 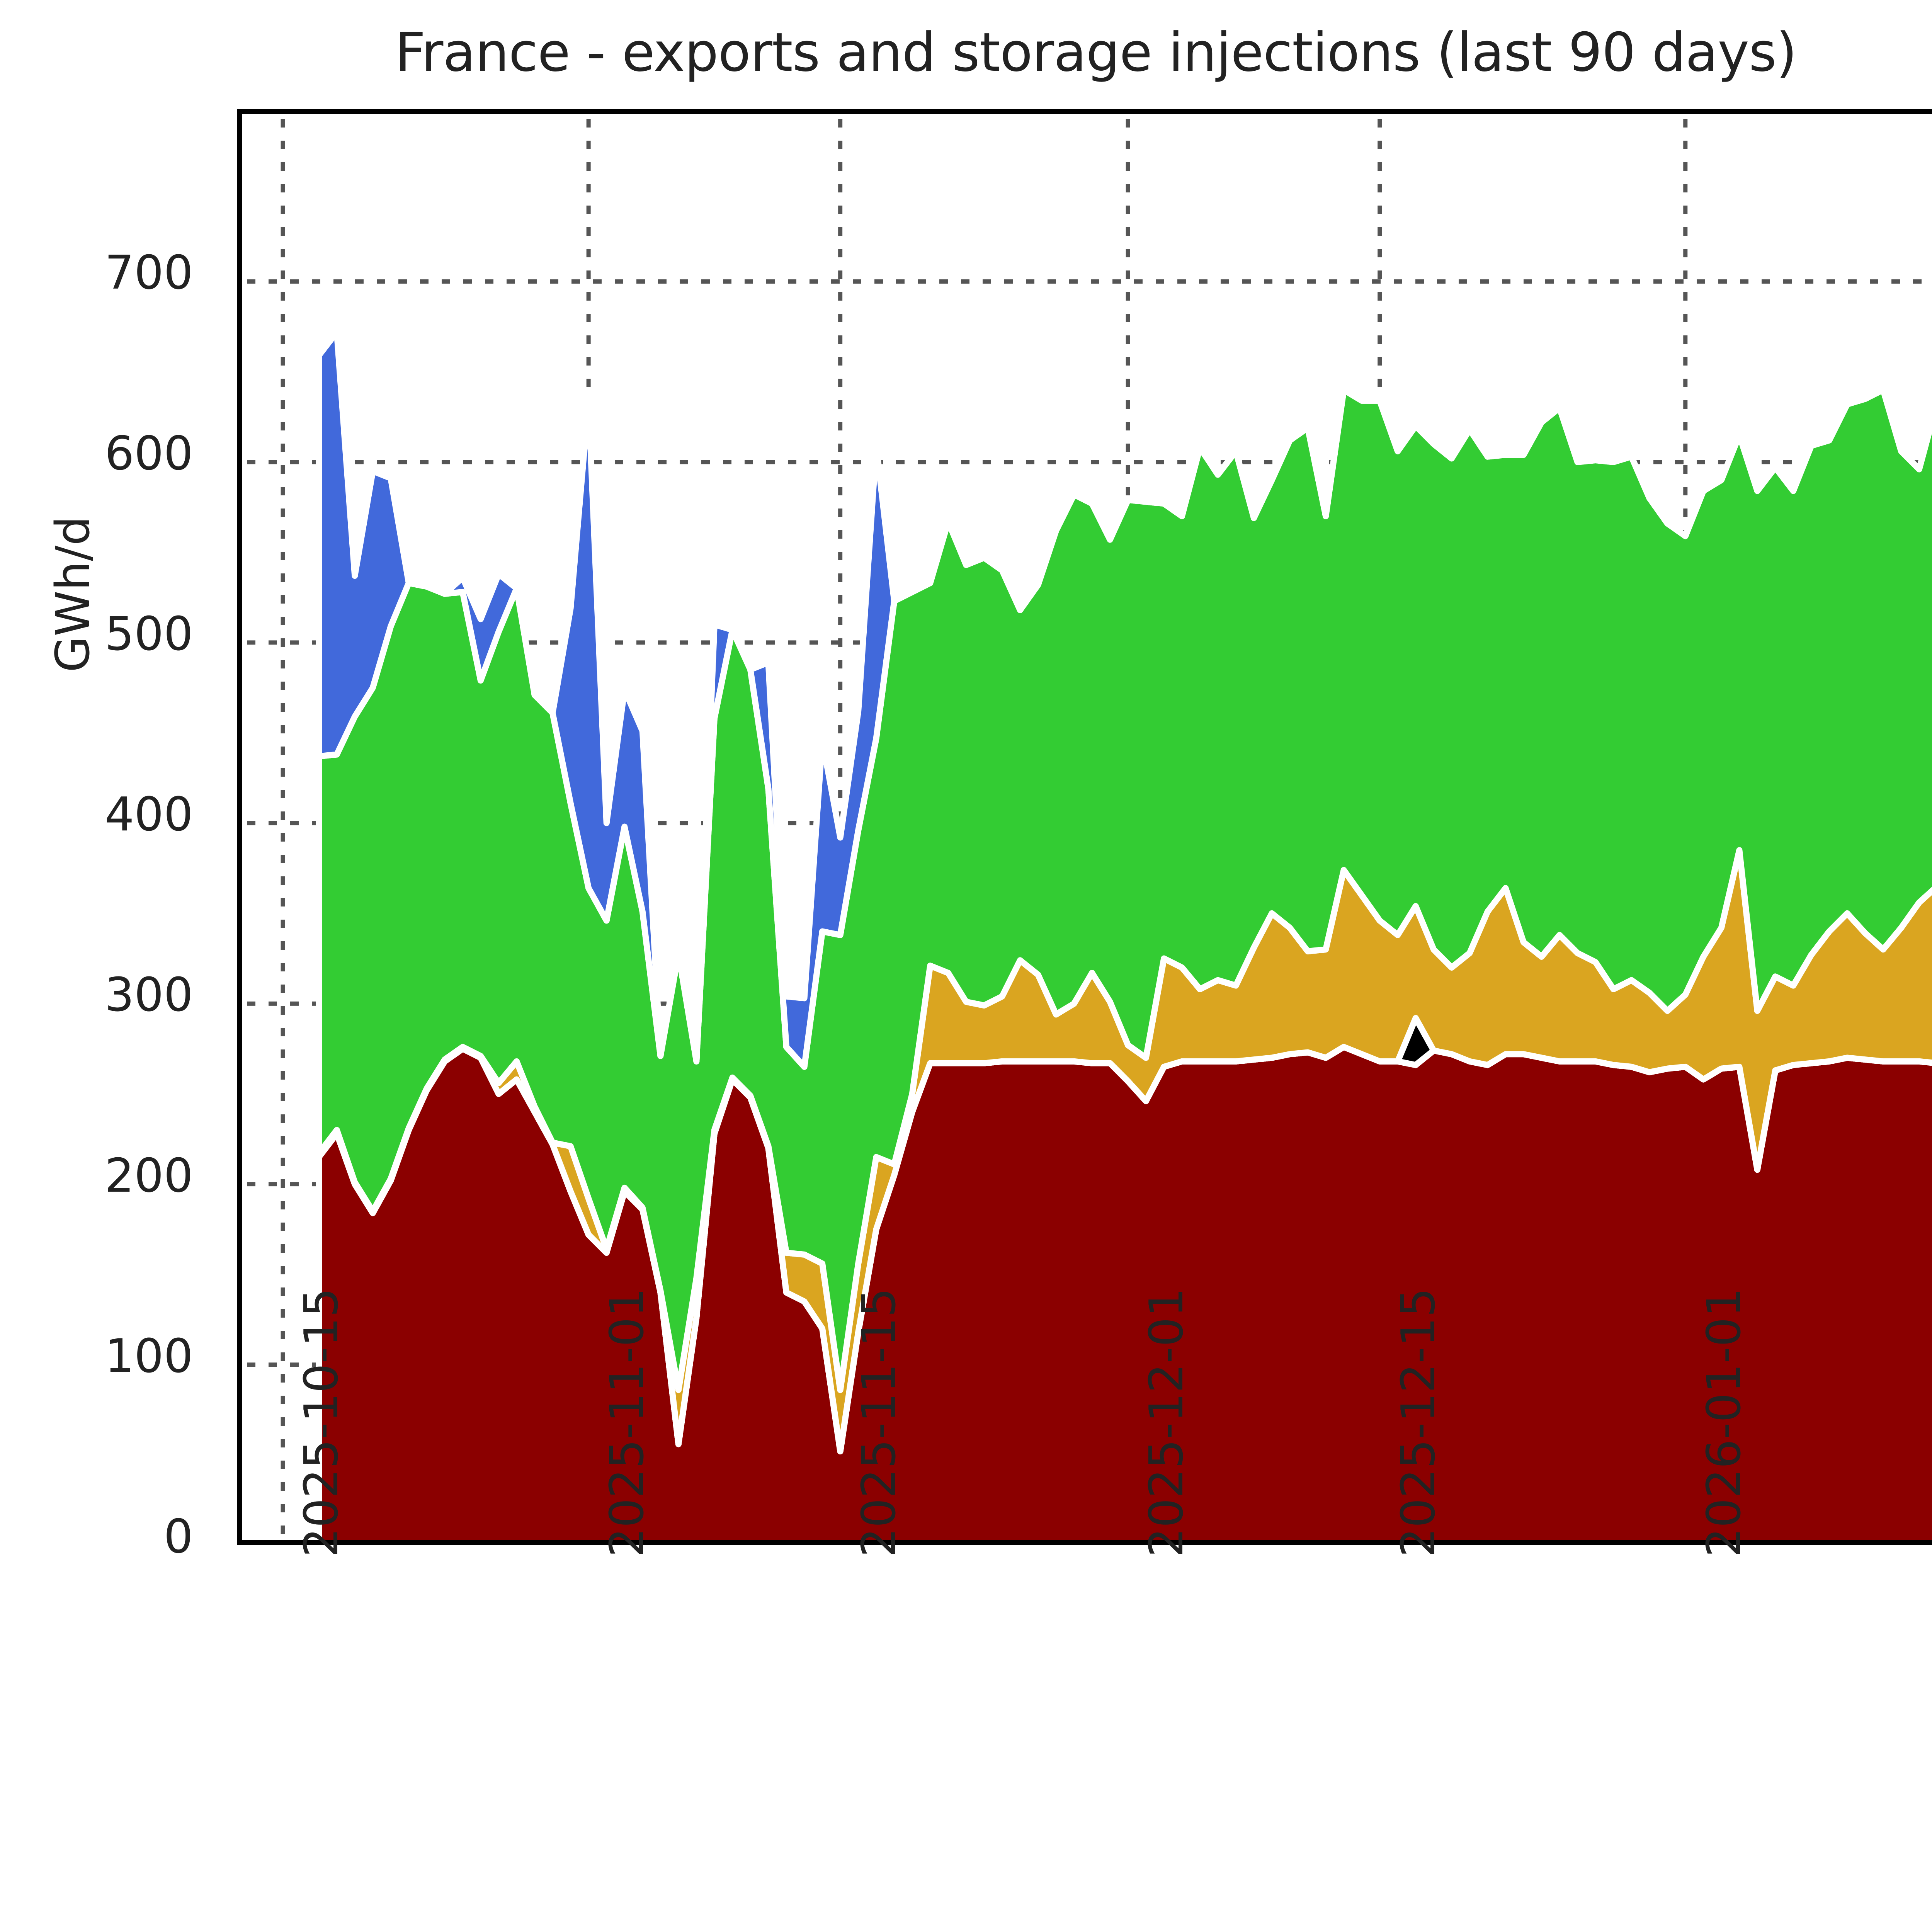 What do you see at coordinates (879, 1422) in the screenshot?
I see `x-tick-label: 2025-11-15` at bounding box center [879, 1422].